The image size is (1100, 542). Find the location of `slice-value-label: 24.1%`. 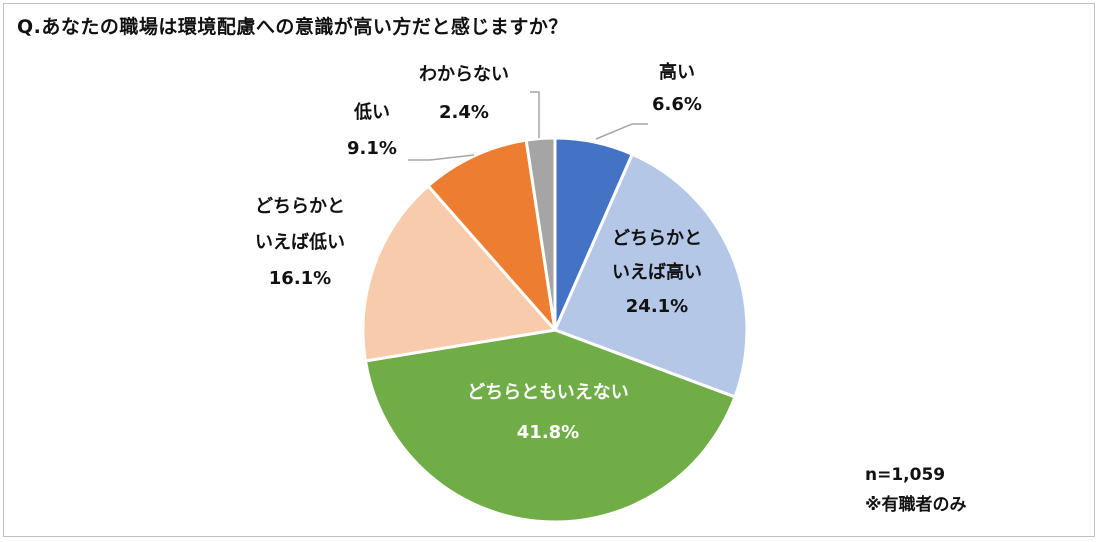

slice-value-label: 24.1% is located at coordinates (657, 306).